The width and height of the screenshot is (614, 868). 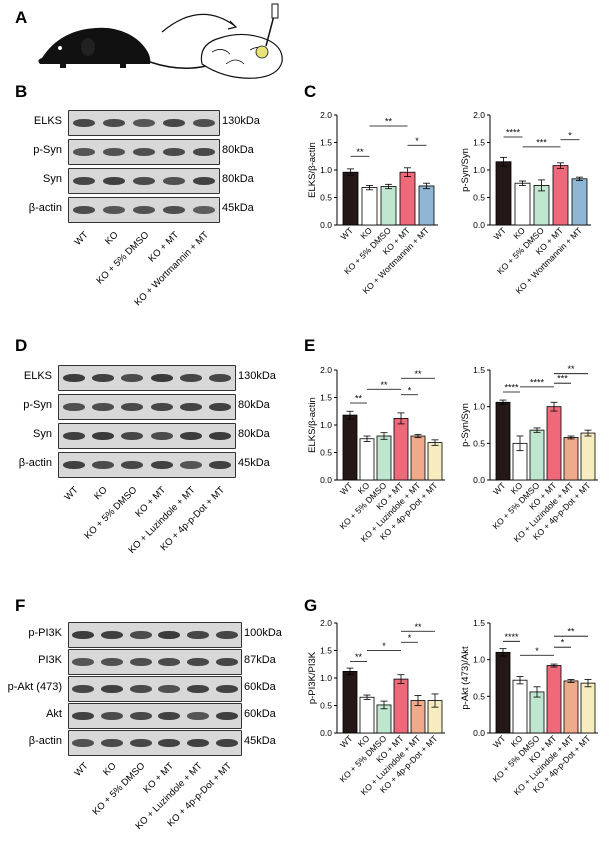 I want to click on panel-letter-e: E, so click(x=310, y=345).